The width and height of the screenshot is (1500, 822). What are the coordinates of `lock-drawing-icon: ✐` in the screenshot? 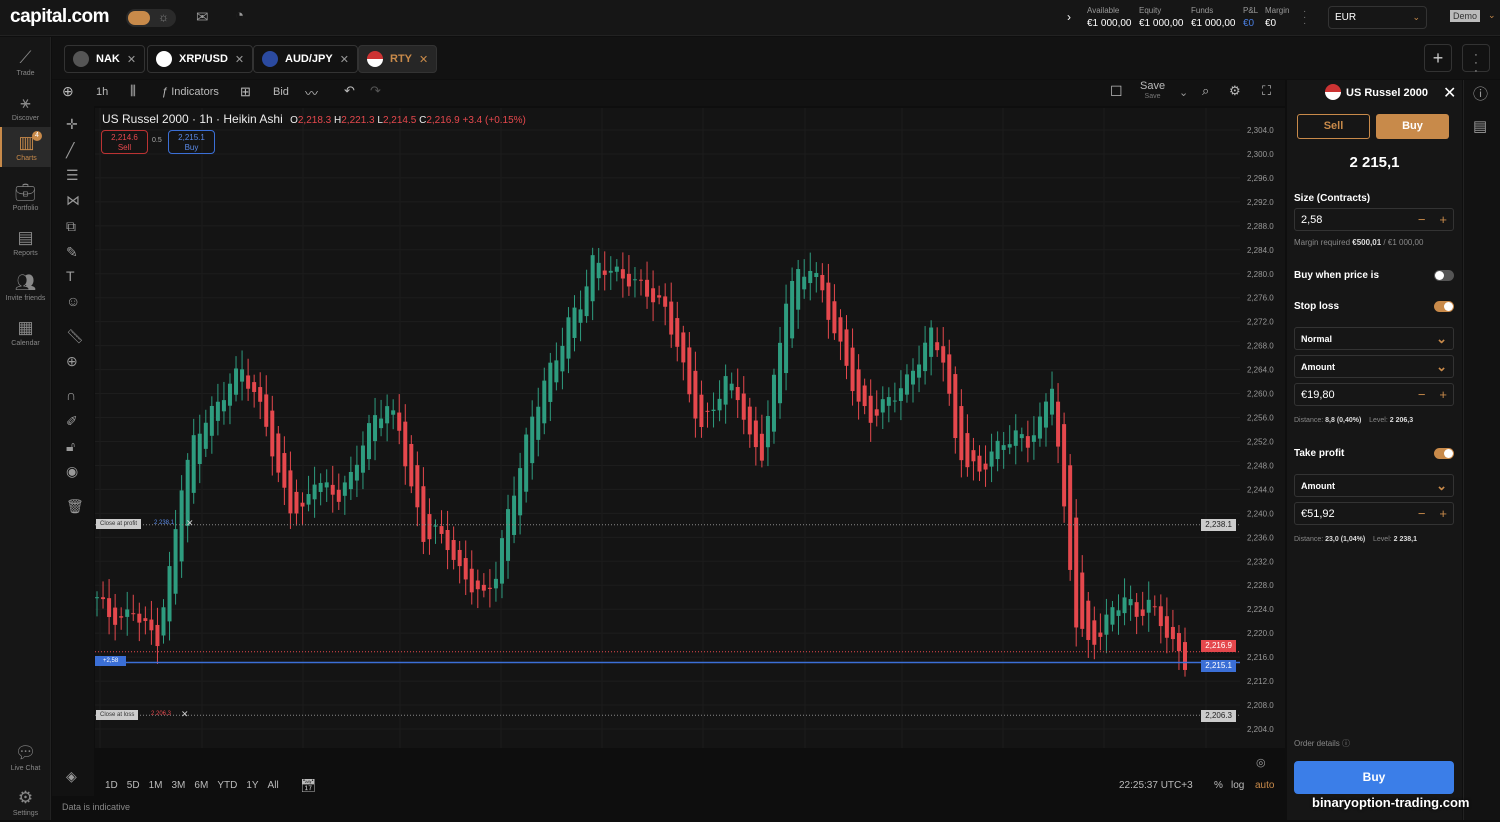 It's located at (72, 421).